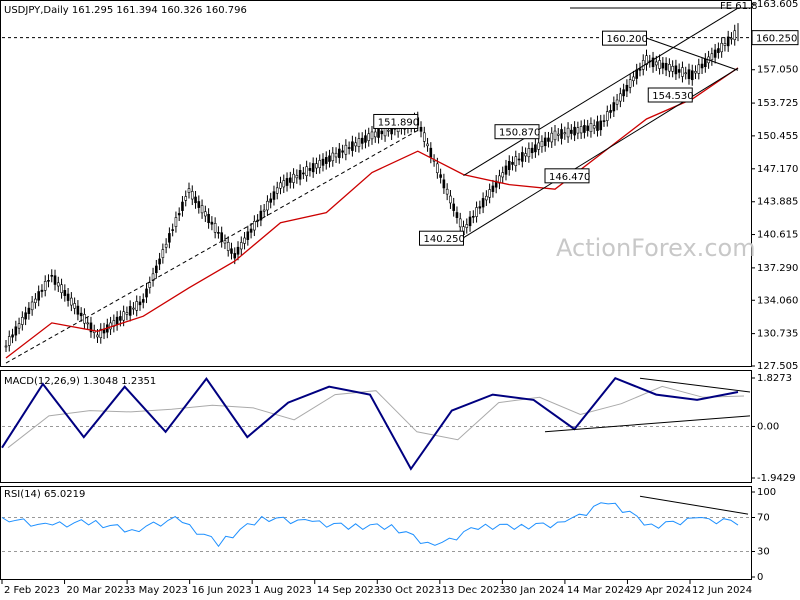  I want to click on macd-resistance-line, so click(695, 385).